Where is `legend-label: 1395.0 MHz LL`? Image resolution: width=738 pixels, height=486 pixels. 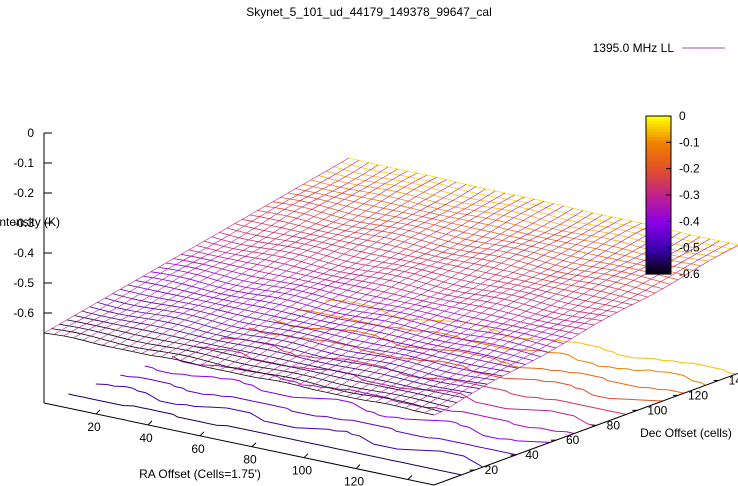 legend-label: 1395.0 MHz LL is located at coordinates (634, 48).